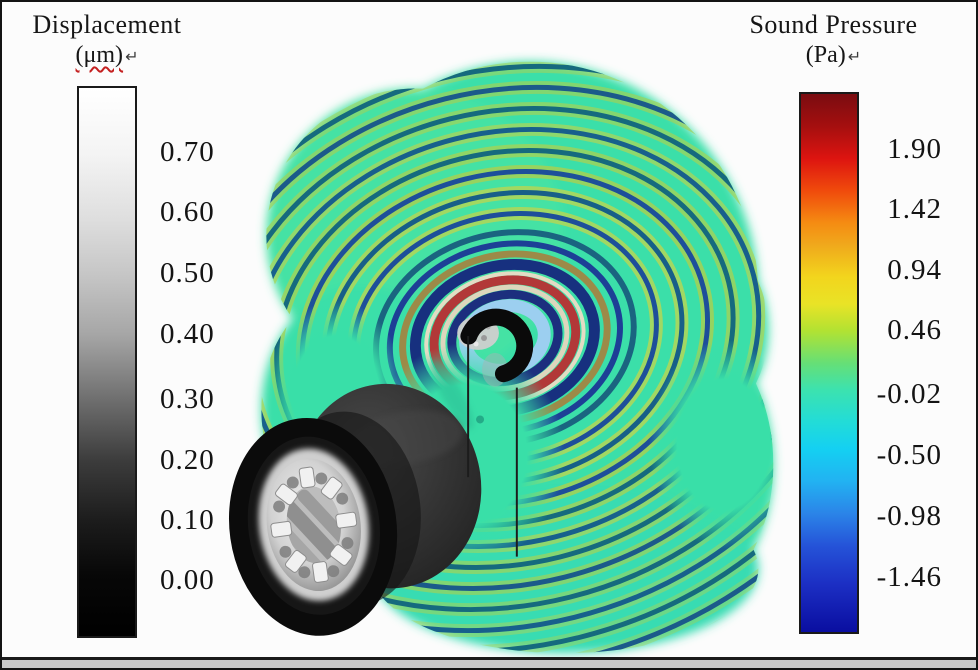 This screenshot has height=670, width=978. What do you see at coordinates (833, 24) in the screenshot?
I see `pressure-title: Sound Pressure` at bounding box center [833, 24].